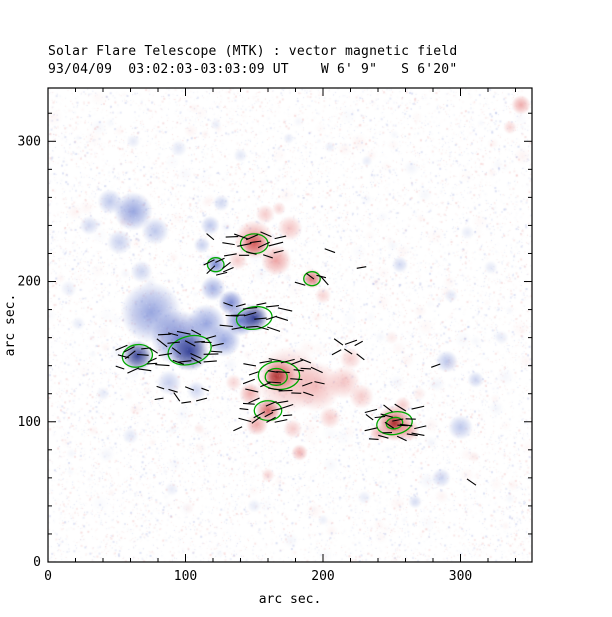 This screenshot has height=617, width=612. I want to click on y-tick-label: 100, so click(29, 422).